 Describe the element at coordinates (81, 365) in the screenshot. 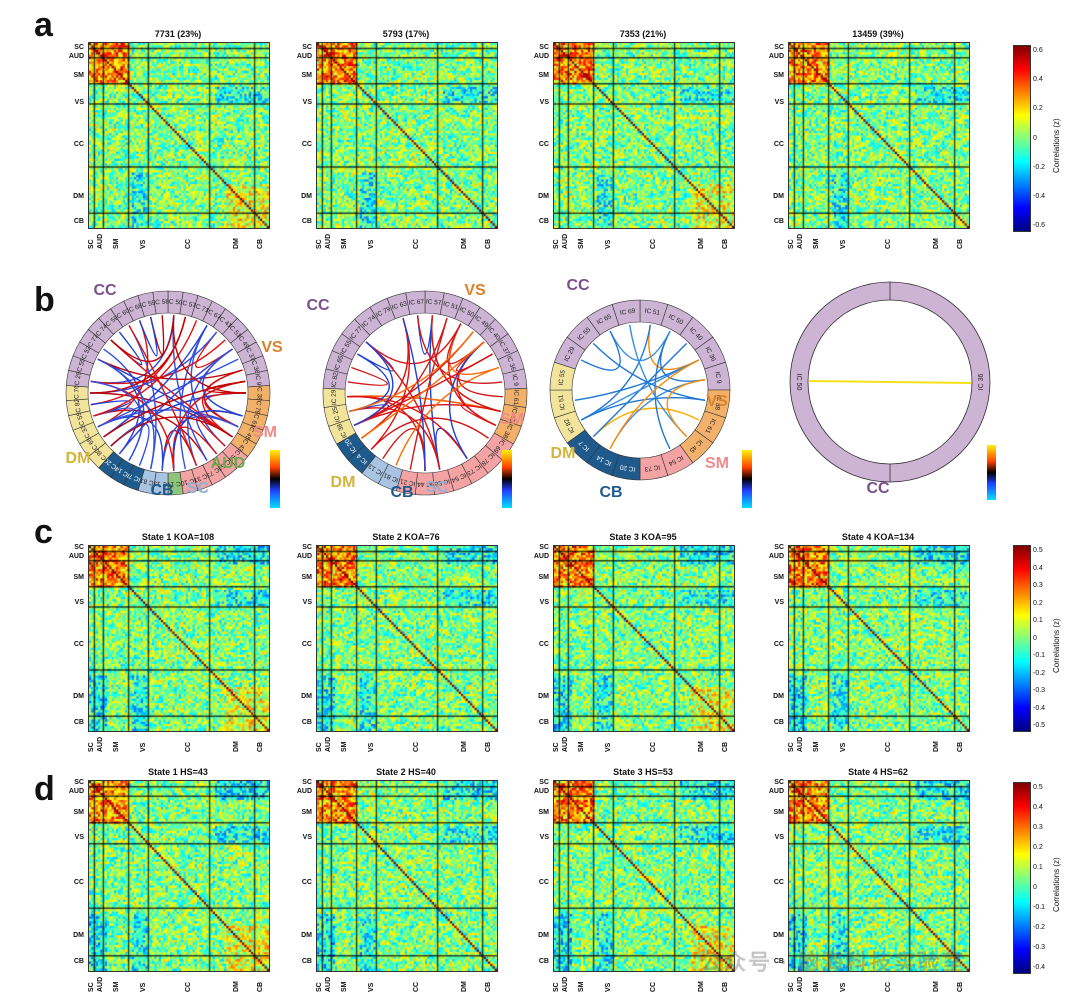

I see `ic-node-label: IC 55` at that location.